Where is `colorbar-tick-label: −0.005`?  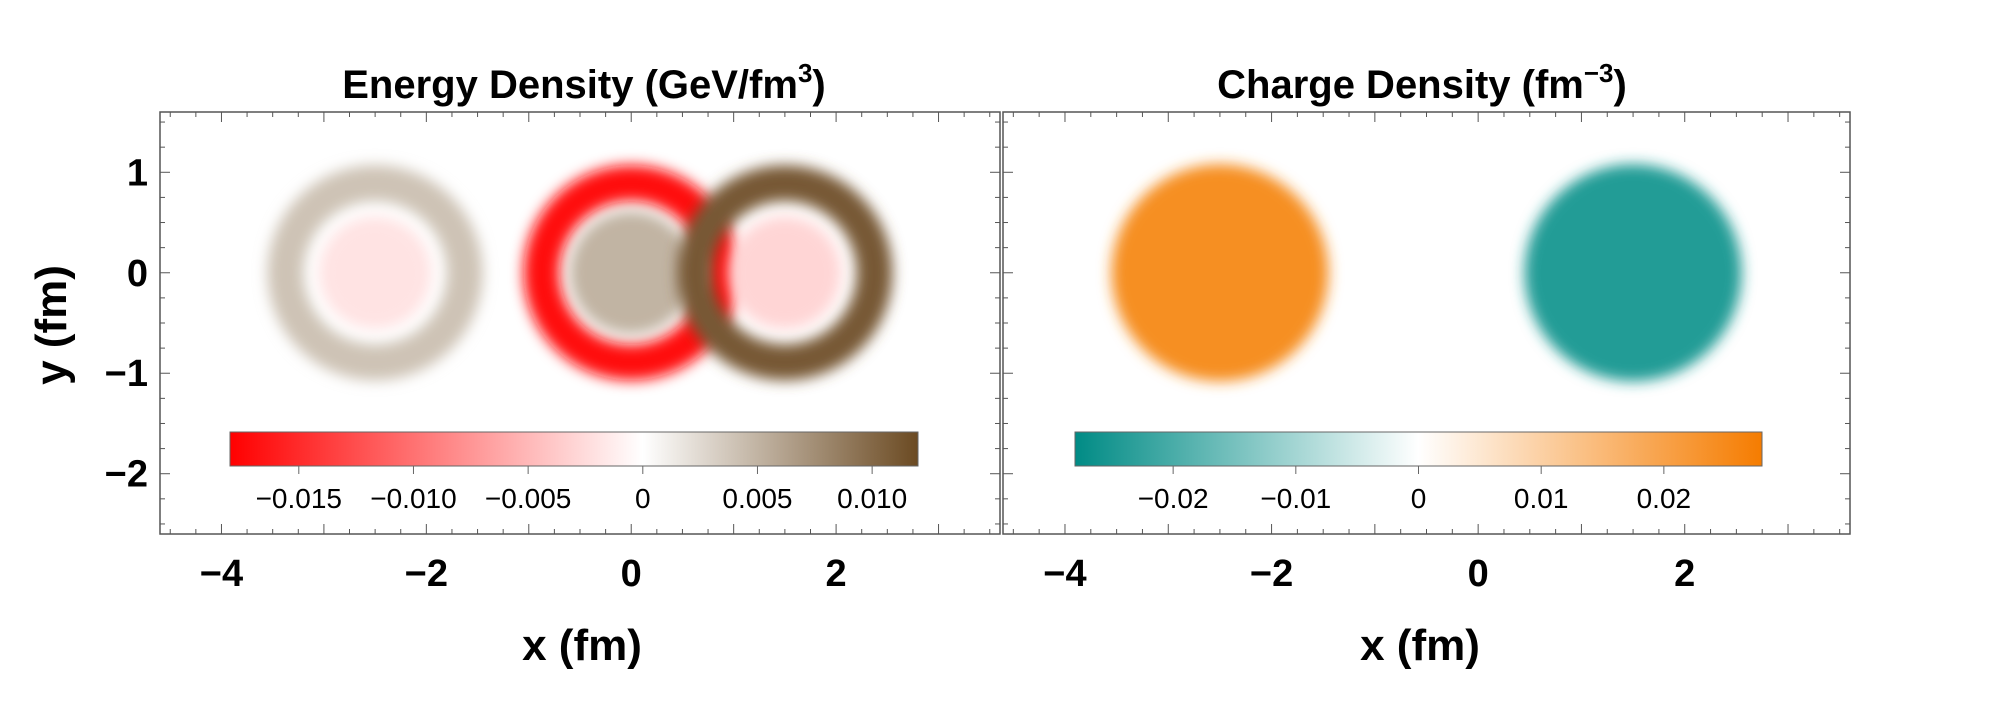
colorbar-tick-label: −0.005 is located at coordinates (528, 498).